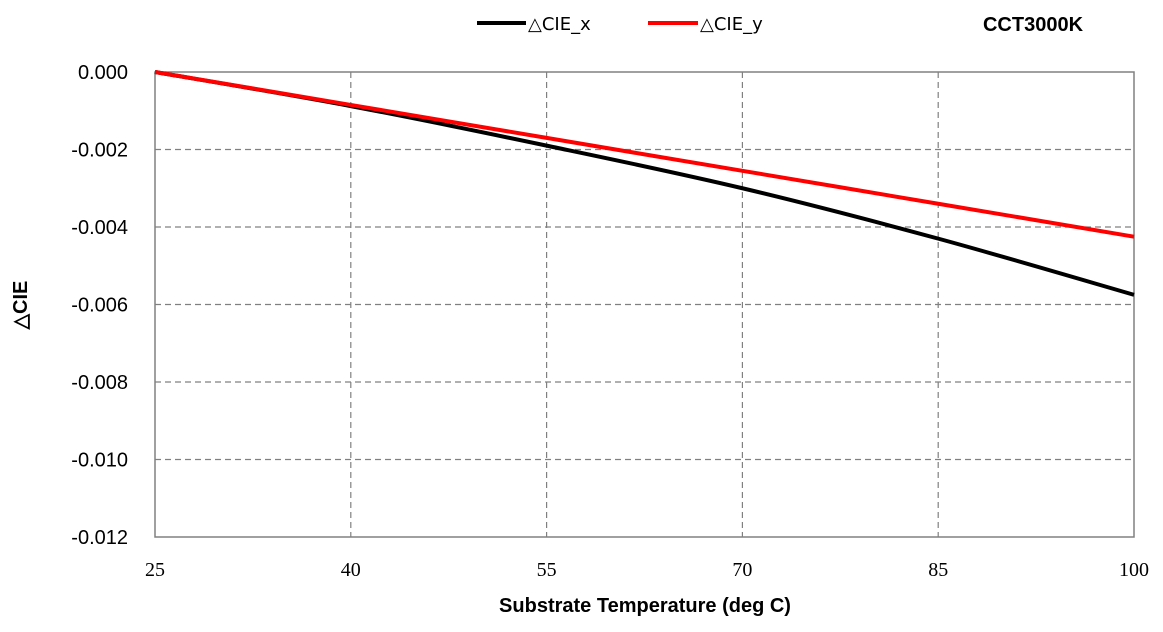 Image resolution: width=1163 pixels, height=632 pixels. What do you see at coordinates (647, 570) in the screenshot?
I see `x-tick-labels: 25 40 55 70 85 100` at bounding box center [647, 570].